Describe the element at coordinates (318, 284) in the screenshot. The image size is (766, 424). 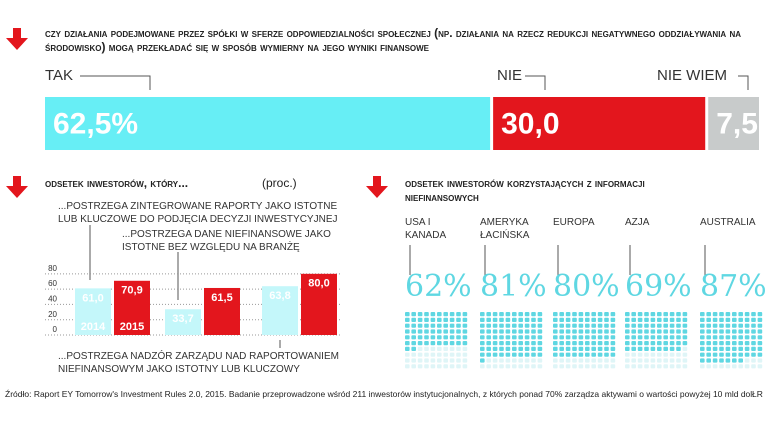
I see `value-label: 80,0` at that location.